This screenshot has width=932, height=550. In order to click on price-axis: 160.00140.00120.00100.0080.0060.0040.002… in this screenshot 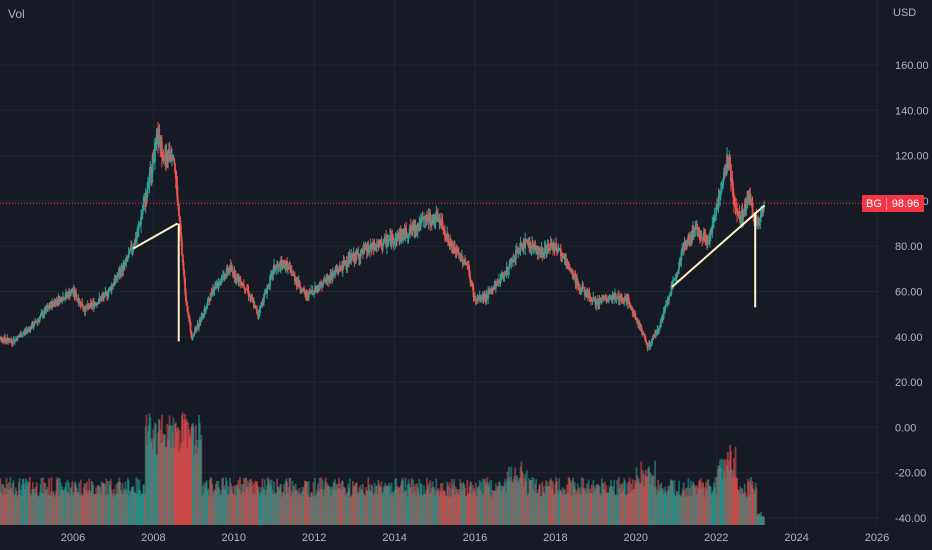, I will do `click(912, 292)`.